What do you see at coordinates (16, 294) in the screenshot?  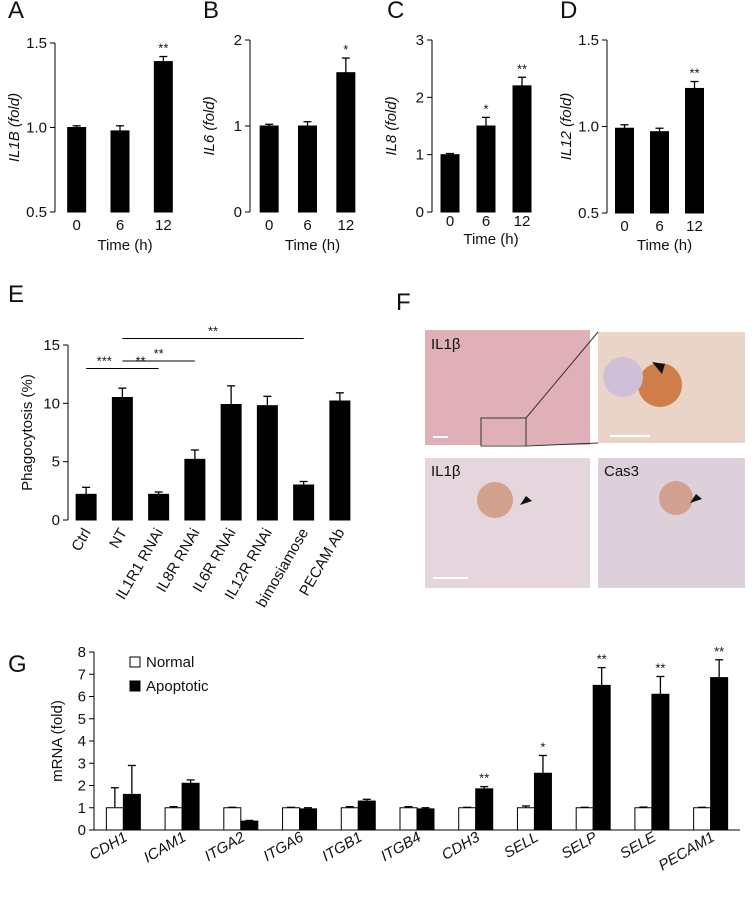 I see `panel-label: E` at bounding box center [16, 294].